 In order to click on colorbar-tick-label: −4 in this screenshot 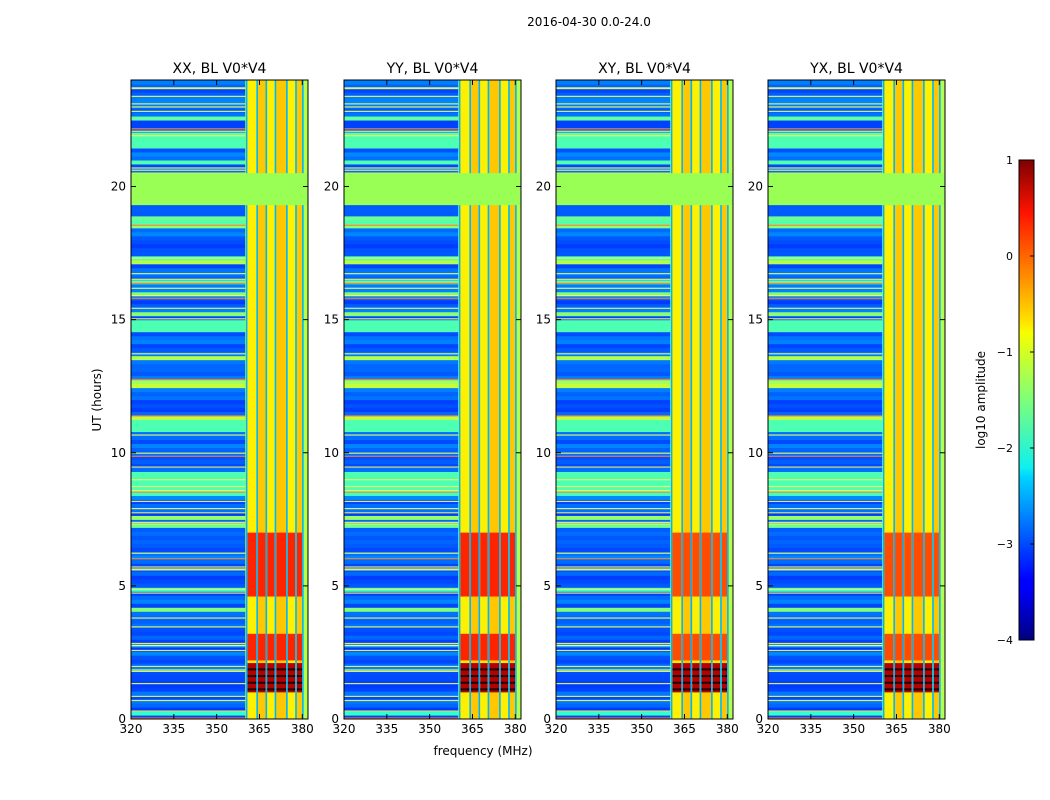, I will do `click(1005, 640)`.